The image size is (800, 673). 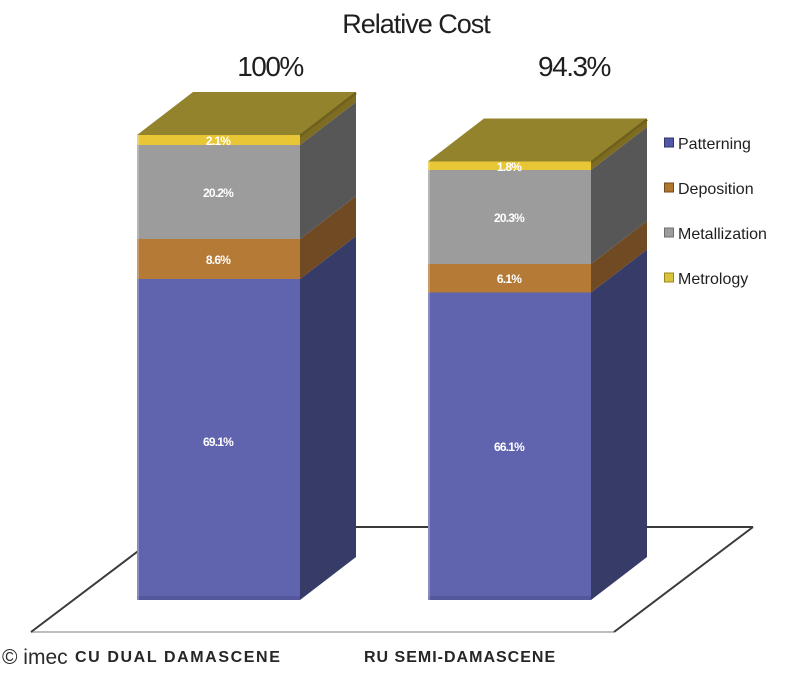 I want to click on svg-text: 94.3%, so click(x=574, y=66).